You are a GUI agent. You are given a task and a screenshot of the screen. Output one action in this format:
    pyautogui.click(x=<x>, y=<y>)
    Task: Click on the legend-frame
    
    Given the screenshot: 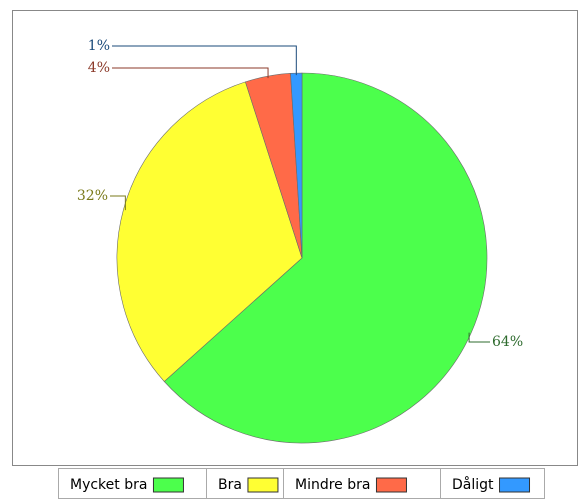 What is the action you would take?
    pyautogui.click(x=301, y=483)
    